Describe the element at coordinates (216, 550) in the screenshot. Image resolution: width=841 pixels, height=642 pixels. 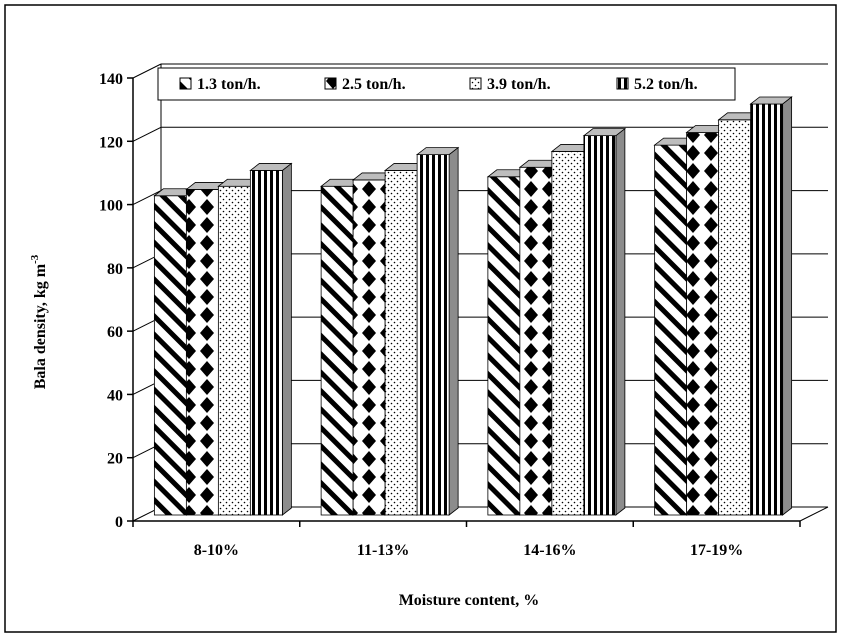
I see `x-tick-label: 8-10%` at that location.